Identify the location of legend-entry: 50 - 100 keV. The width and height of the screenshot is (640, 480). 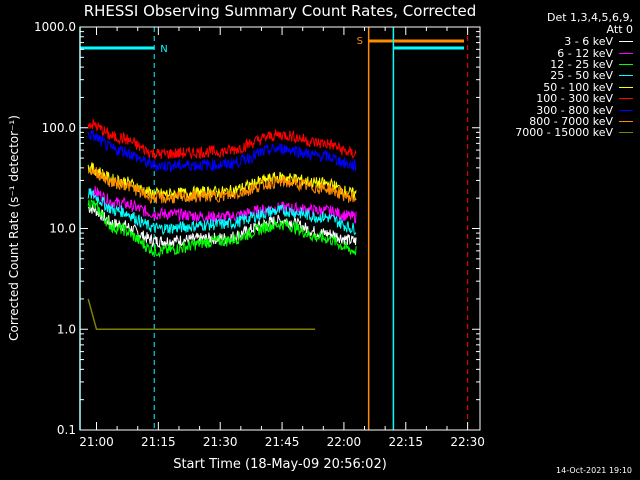
(558, 87).